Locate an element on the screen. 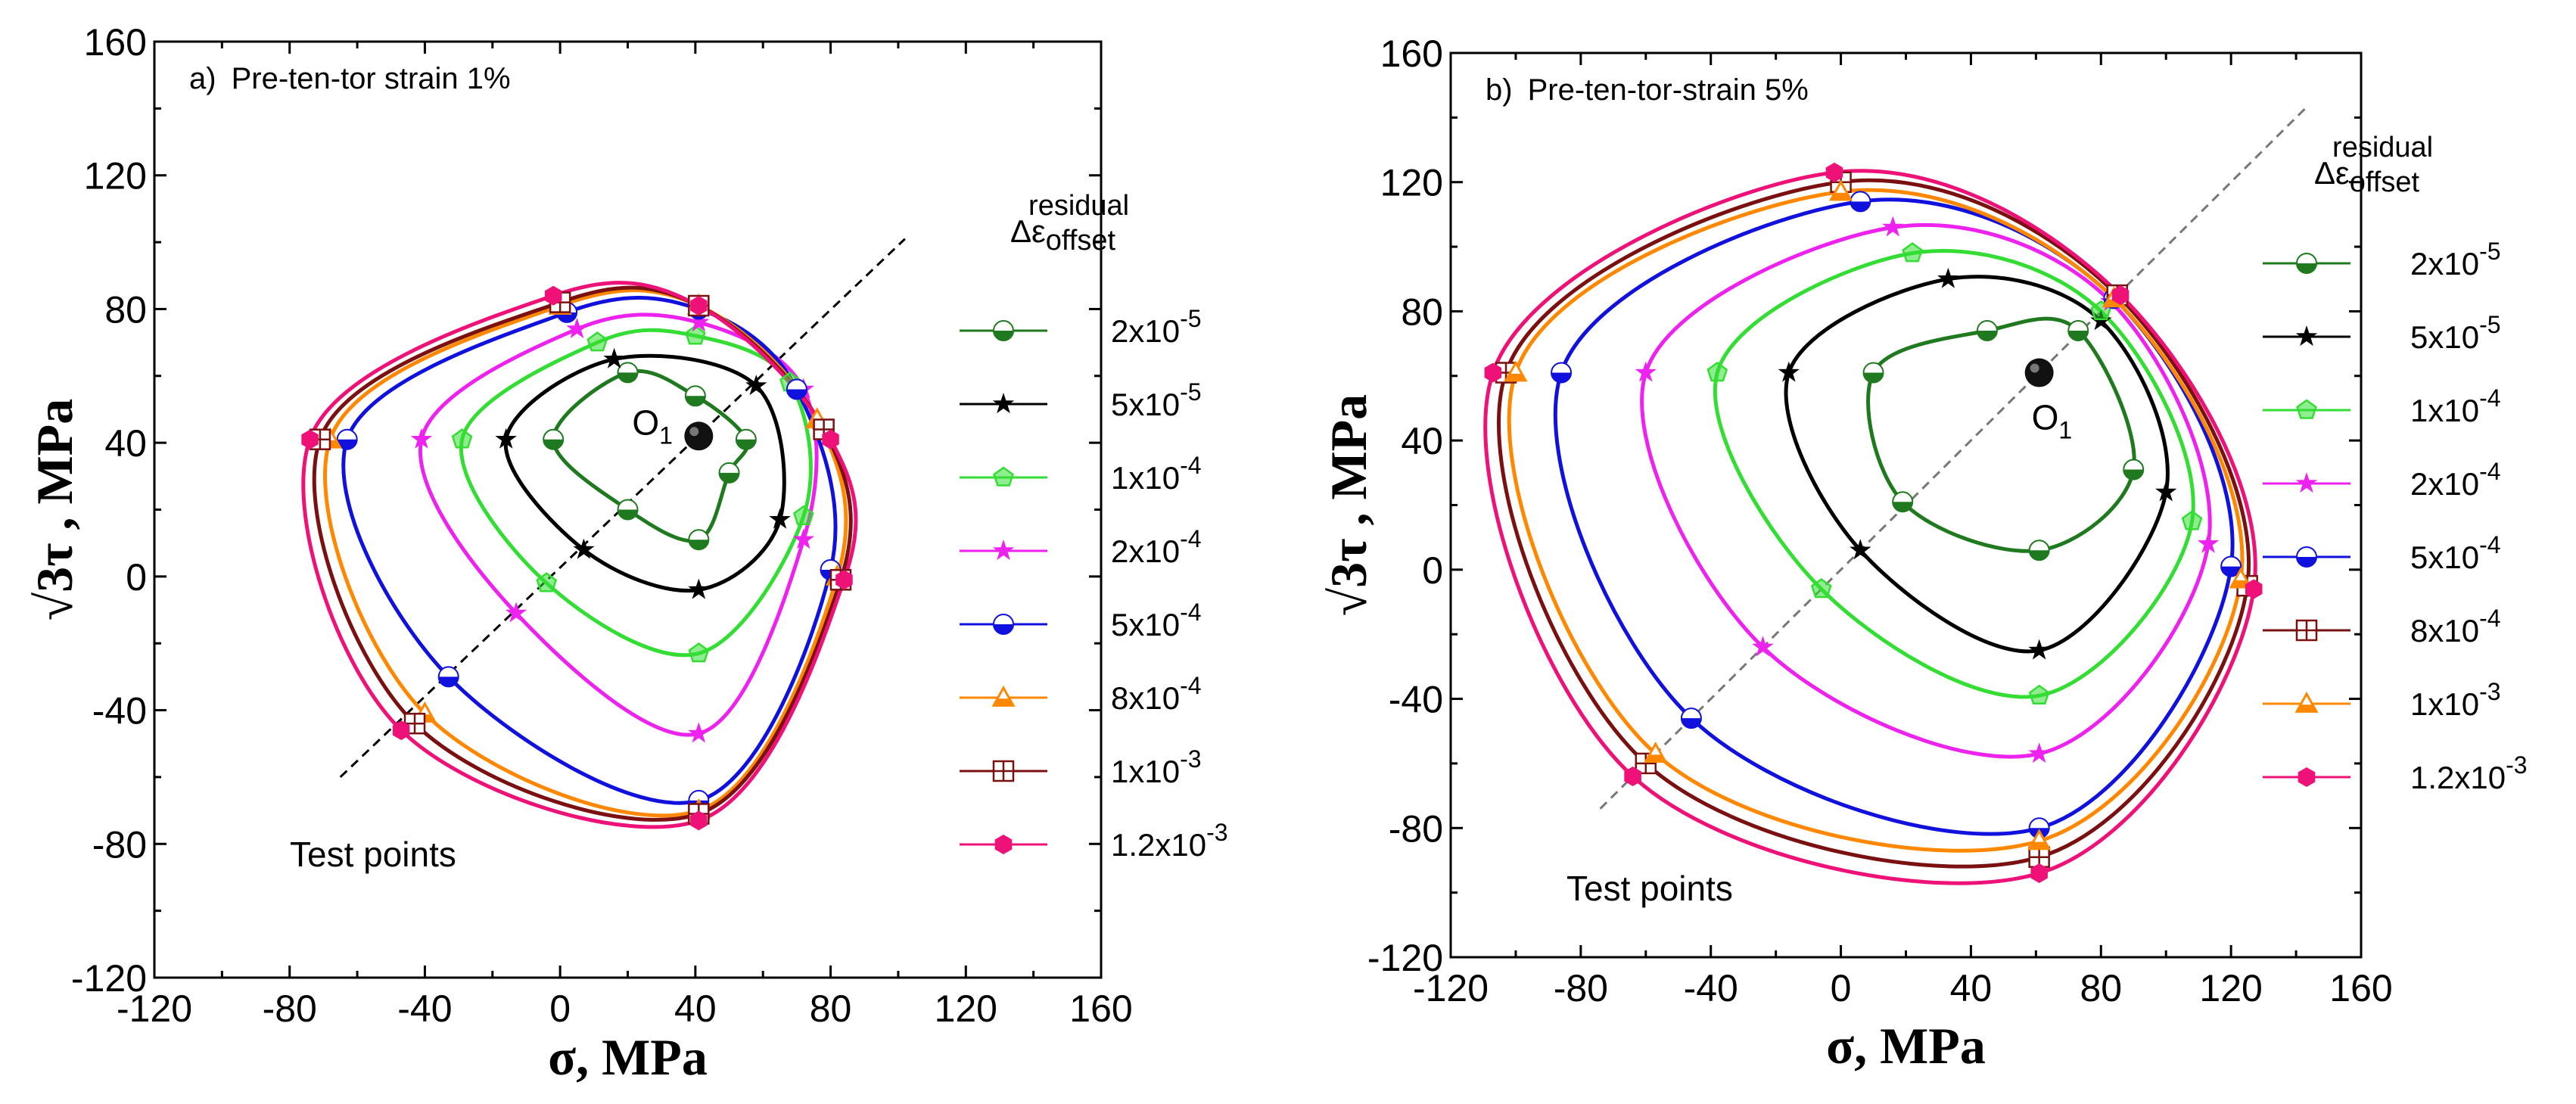  legend-label: 2x10⁻⁴ is located at coordinates (2455, 480).